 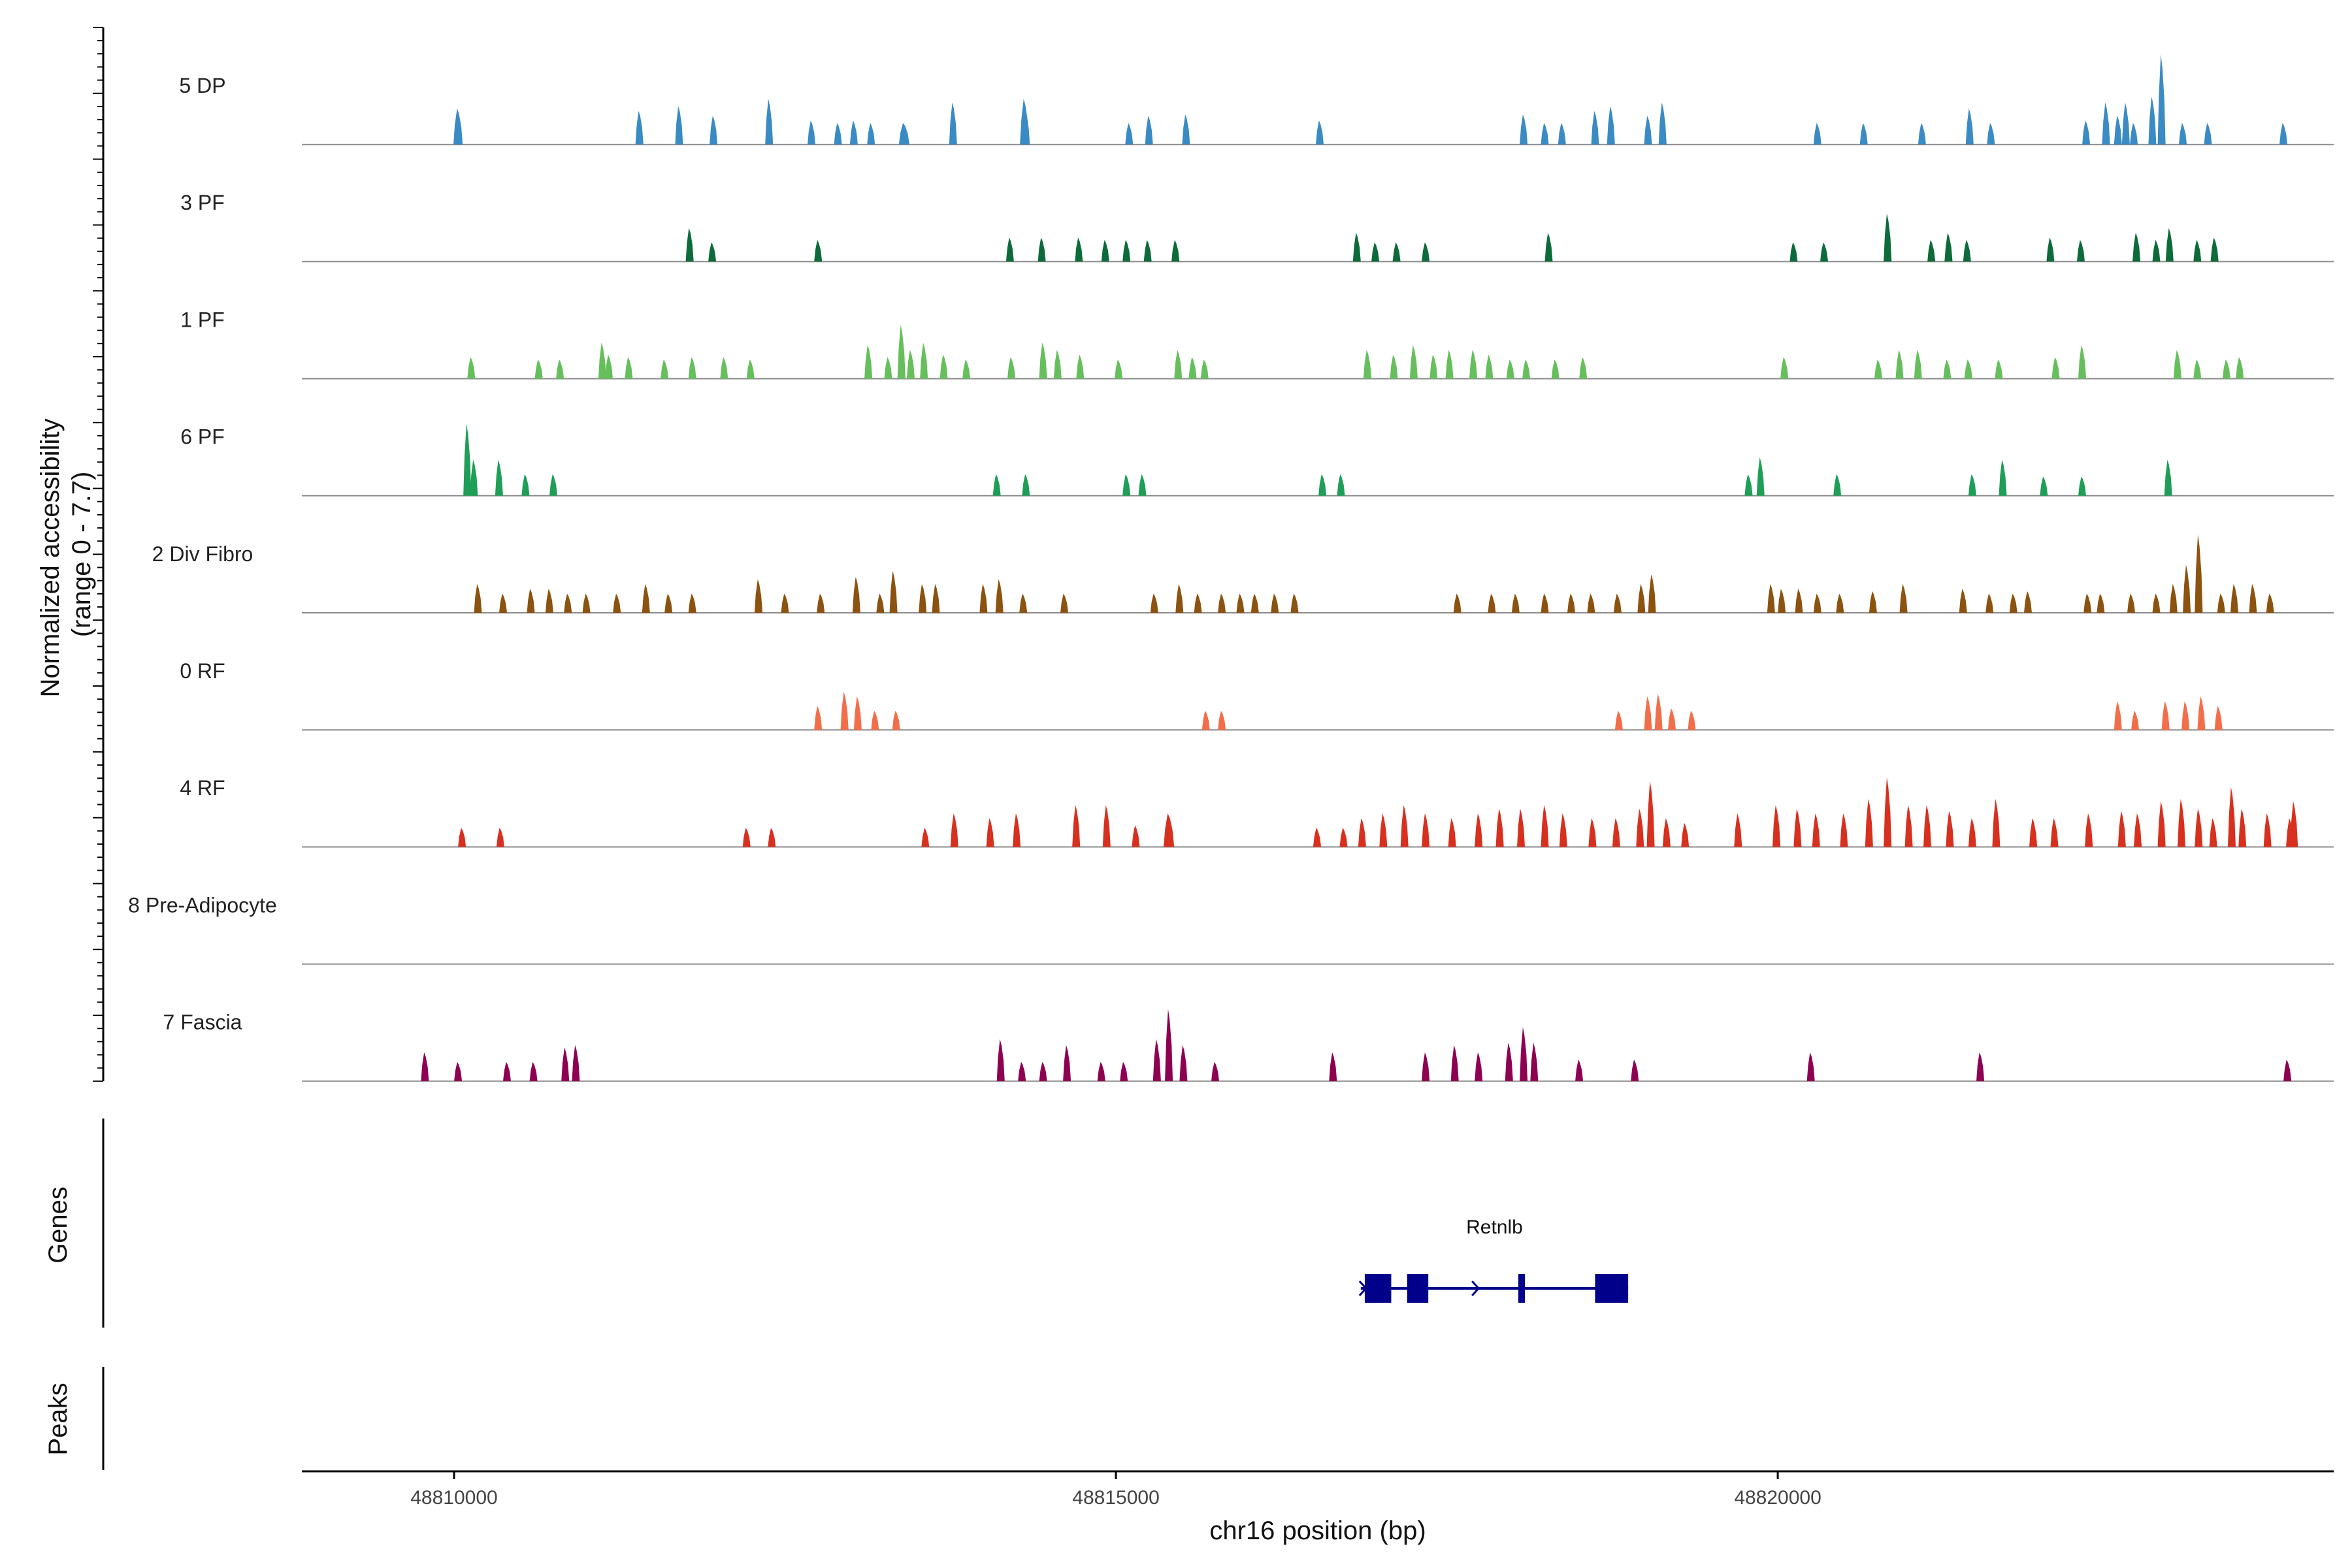 What do you see at coordinates (202, 905) in the screenshot?
I see `track-label: 8 Pre-Adipocyte` at bounding box center [202, 905].